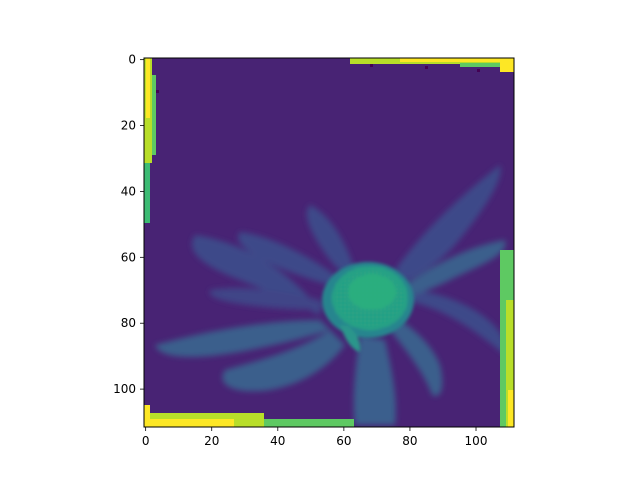 This screenshot has width=640, height=480. I want to click on petal-top-left, so click(289, 260).